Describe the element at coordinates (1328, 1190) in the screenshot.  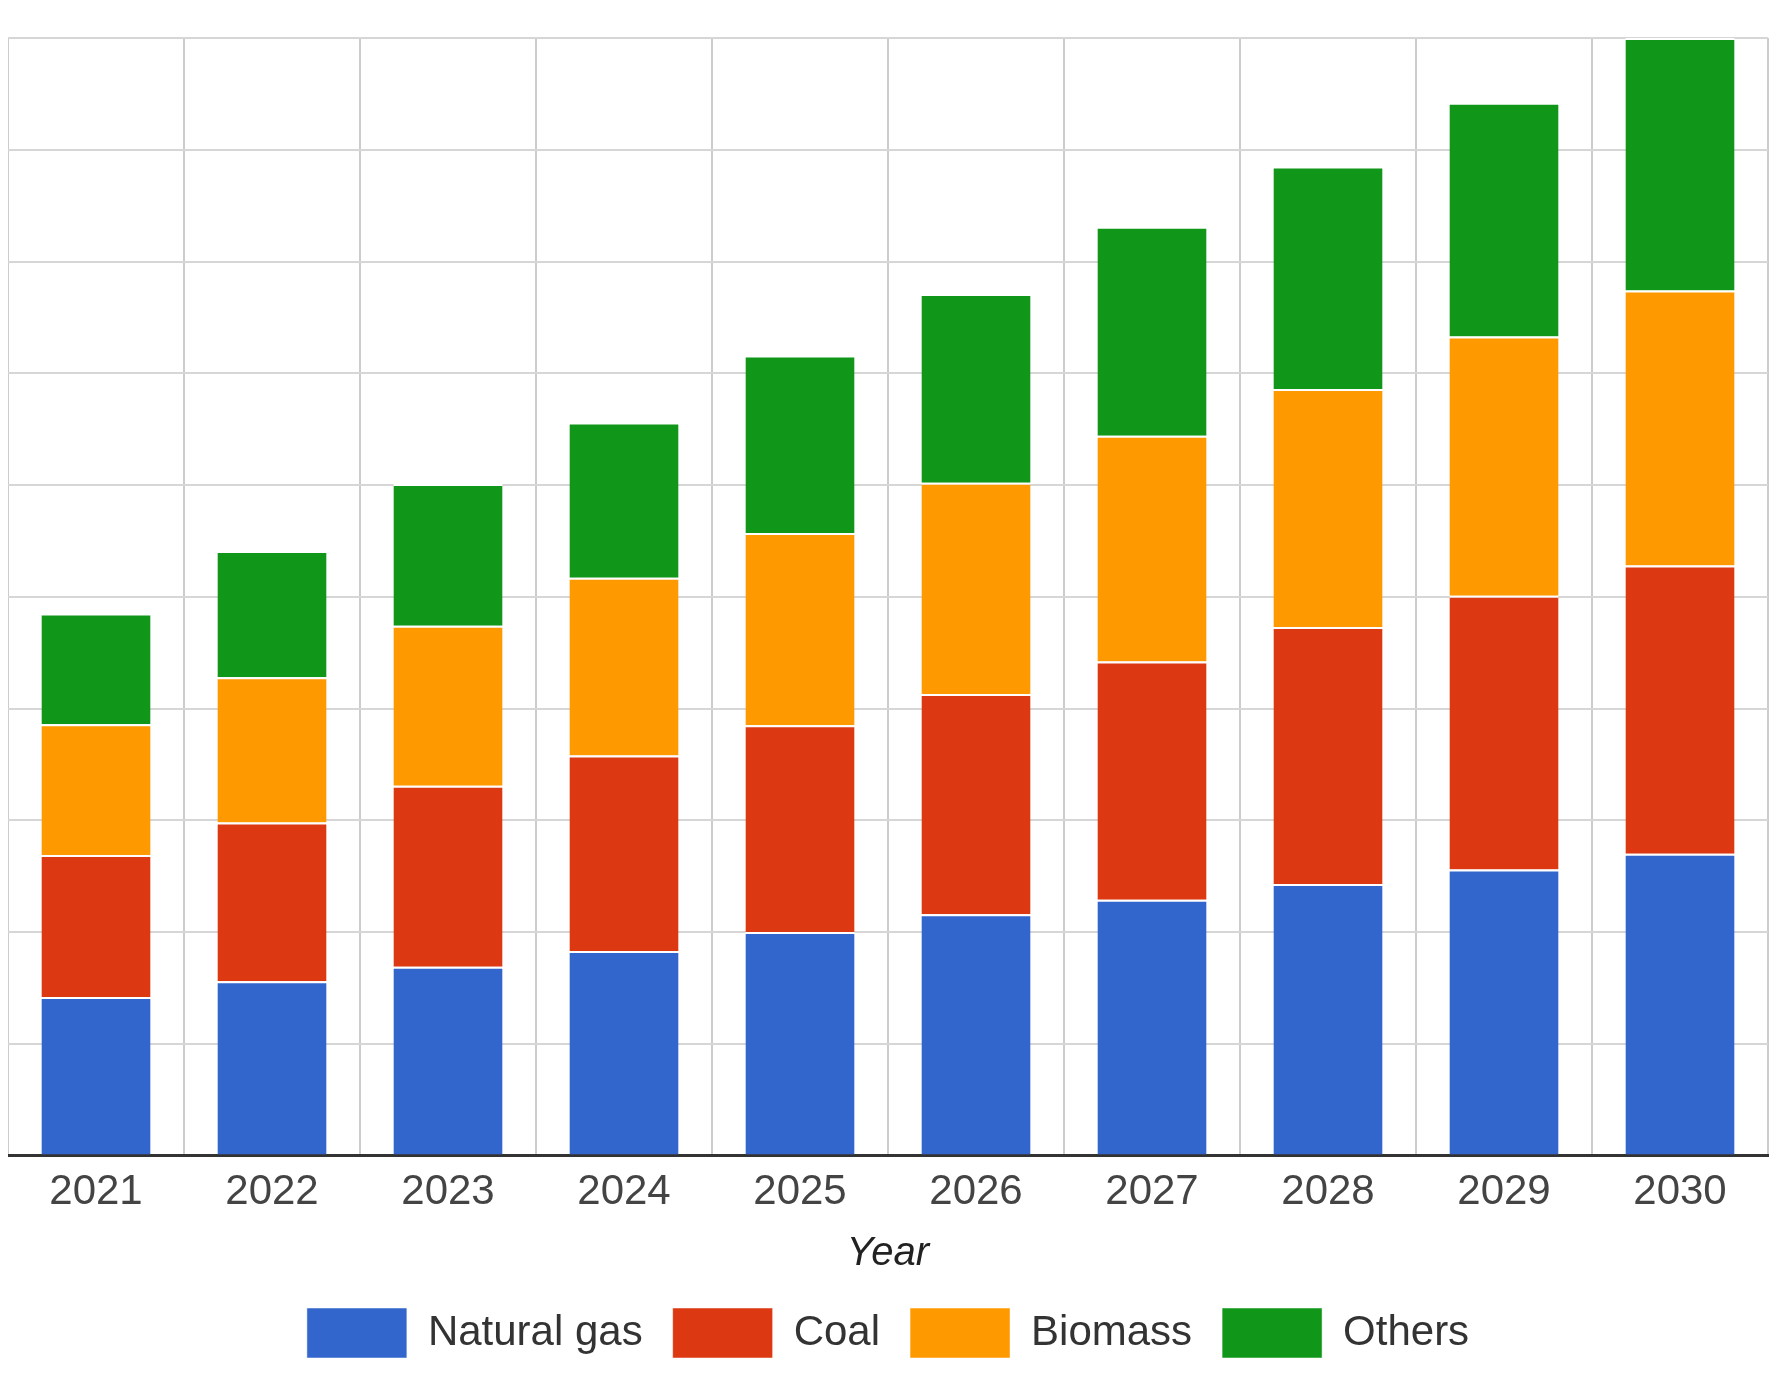
I see `x-tick-label: 2028` at that location.